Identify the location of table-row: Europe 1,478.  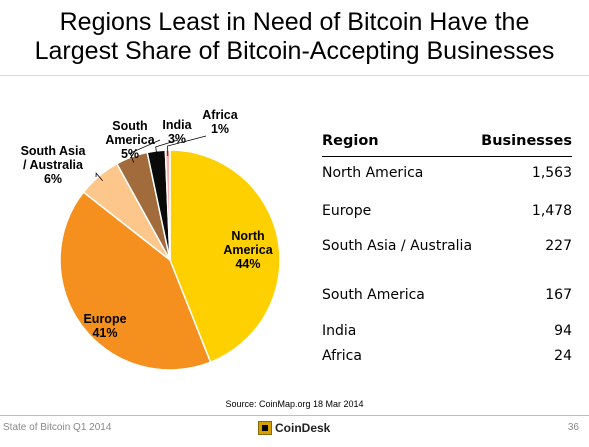
(447, 213).